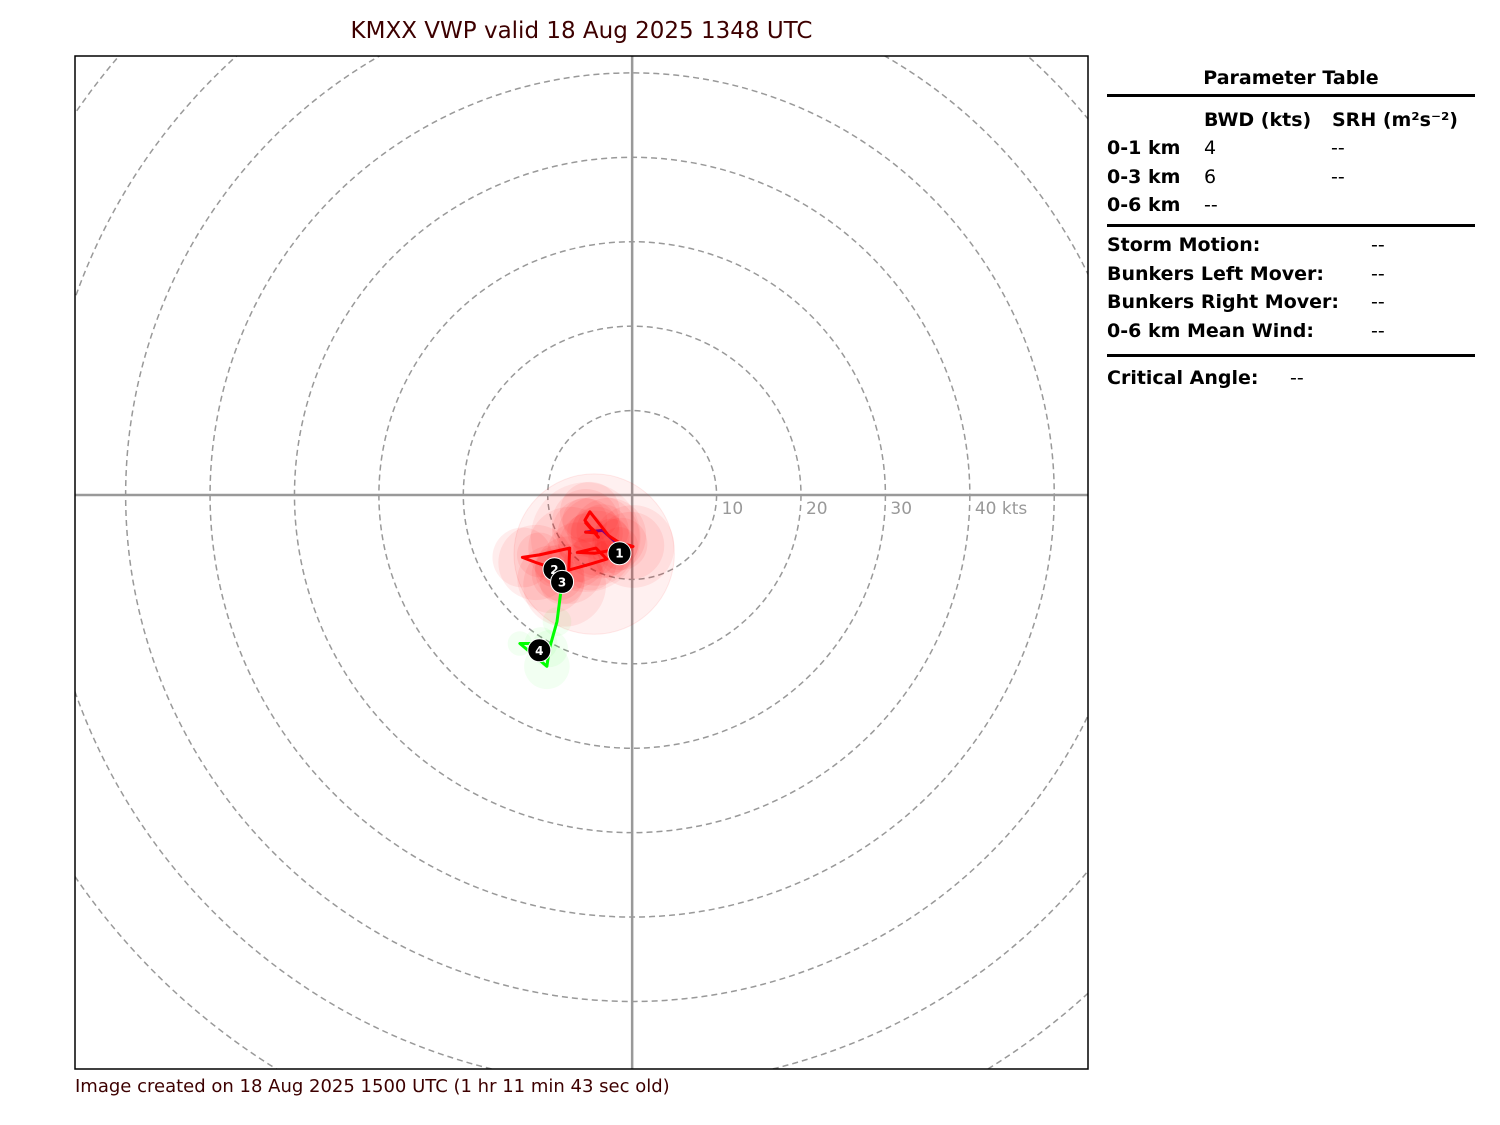  What do you see at coordinates (1184, 245) in the screenshot?
I see `storm-motion-label: Storm Motion:` at bounding box center [1184, 245].